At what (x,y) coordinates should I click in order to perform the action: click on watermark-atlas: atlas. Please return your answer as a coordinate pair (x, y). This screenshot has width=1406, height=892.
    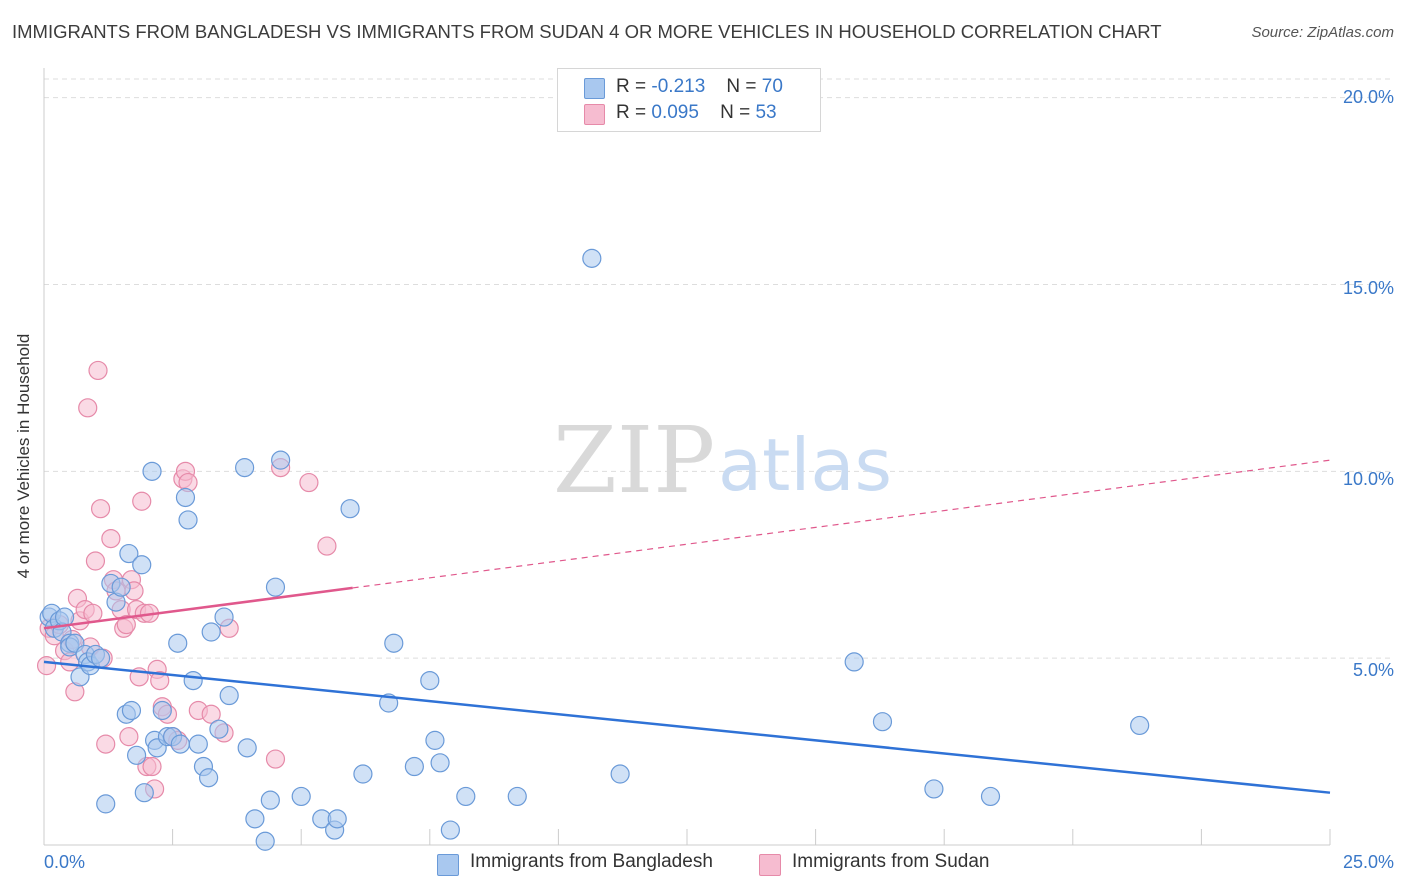
    Looking at the image, I should click on (805, 465).